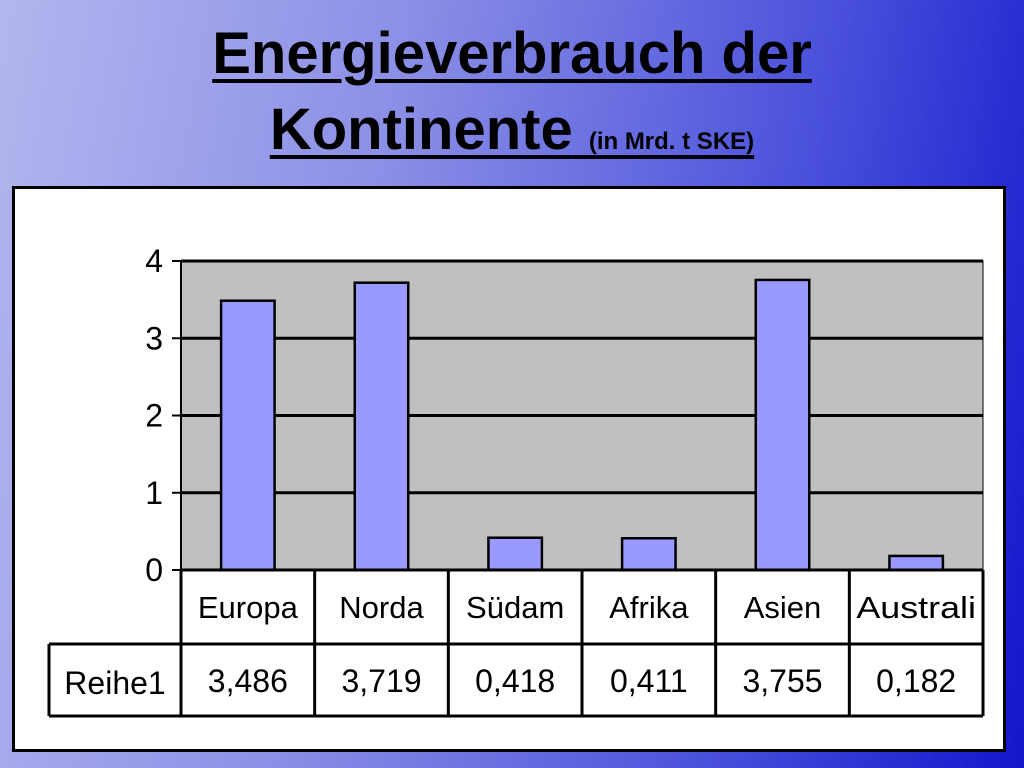 Image resolution: width=1024 pixels, height=768 pixels. I want to click on category-label: Europa, so click(248, 607).